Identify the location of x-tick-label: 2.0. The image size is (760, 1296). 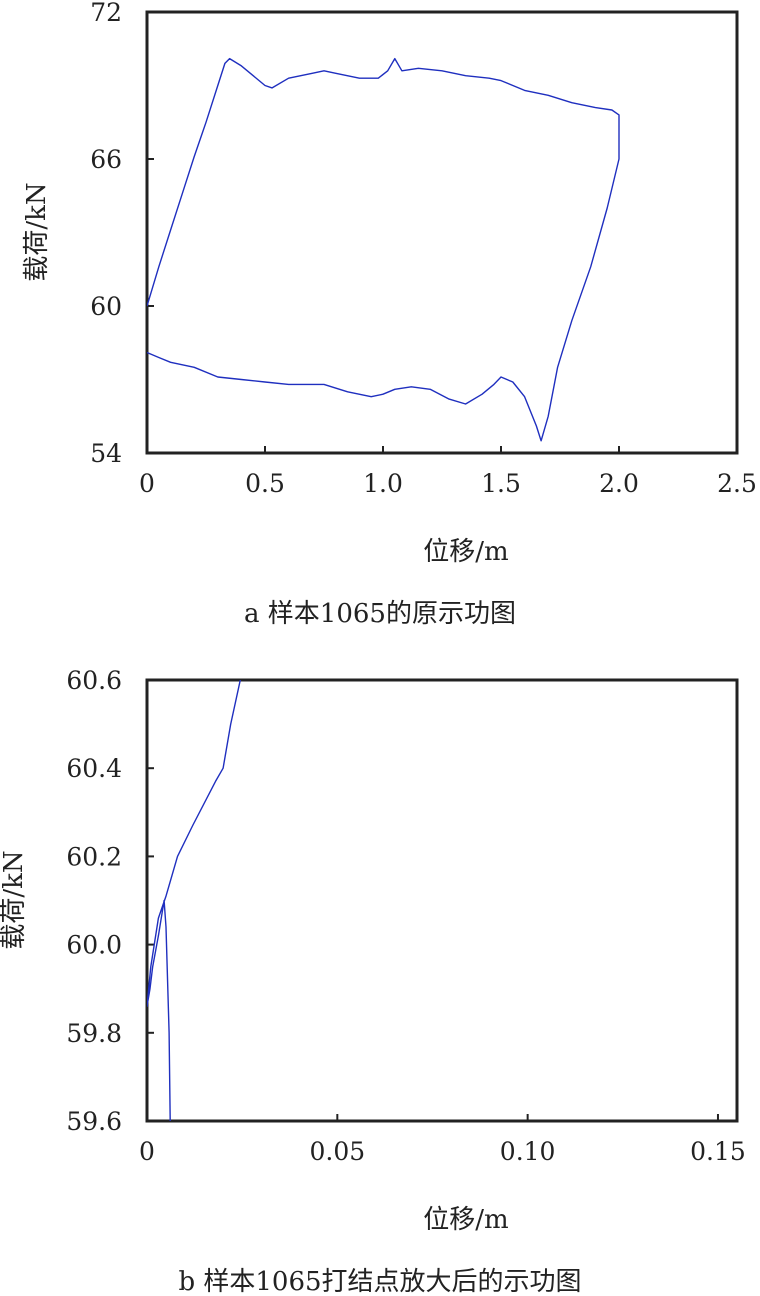
(619, 483).